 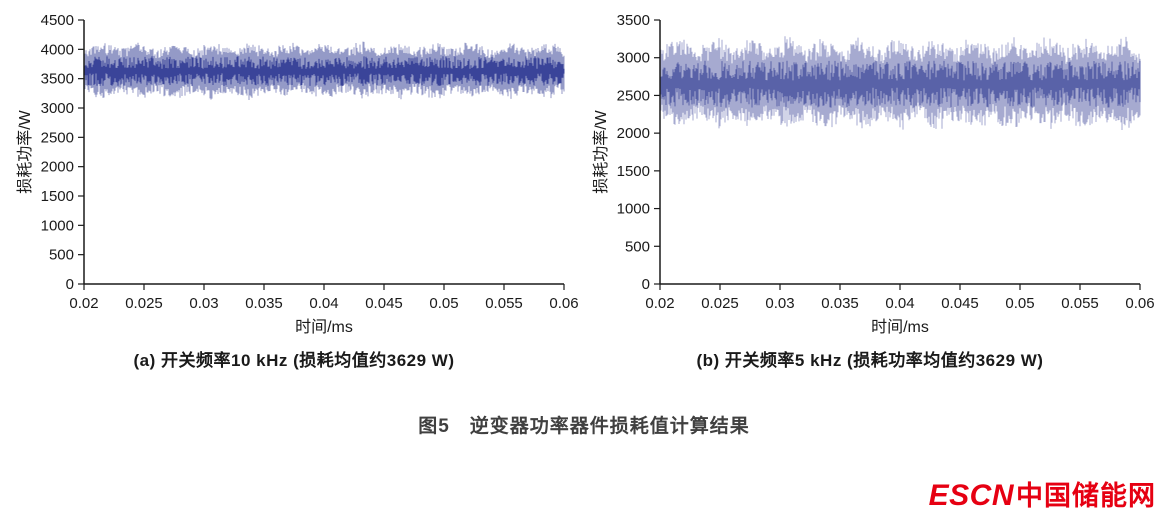 I want to click on figure-caption: 图5 逆变器功率器件损耗值计算结果, so click(x=584, y=426).